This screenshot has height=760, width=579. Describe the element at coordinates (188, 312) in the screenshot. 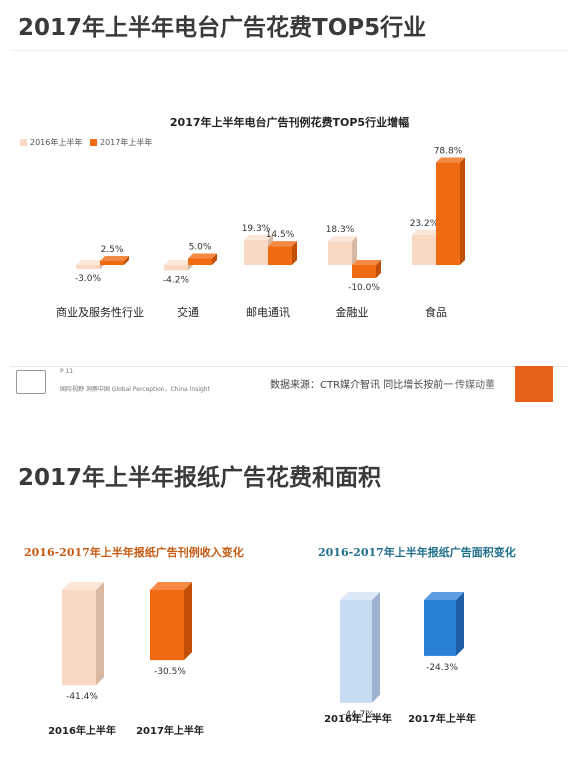

I see `radio-category-label-1: 交通` at that location.